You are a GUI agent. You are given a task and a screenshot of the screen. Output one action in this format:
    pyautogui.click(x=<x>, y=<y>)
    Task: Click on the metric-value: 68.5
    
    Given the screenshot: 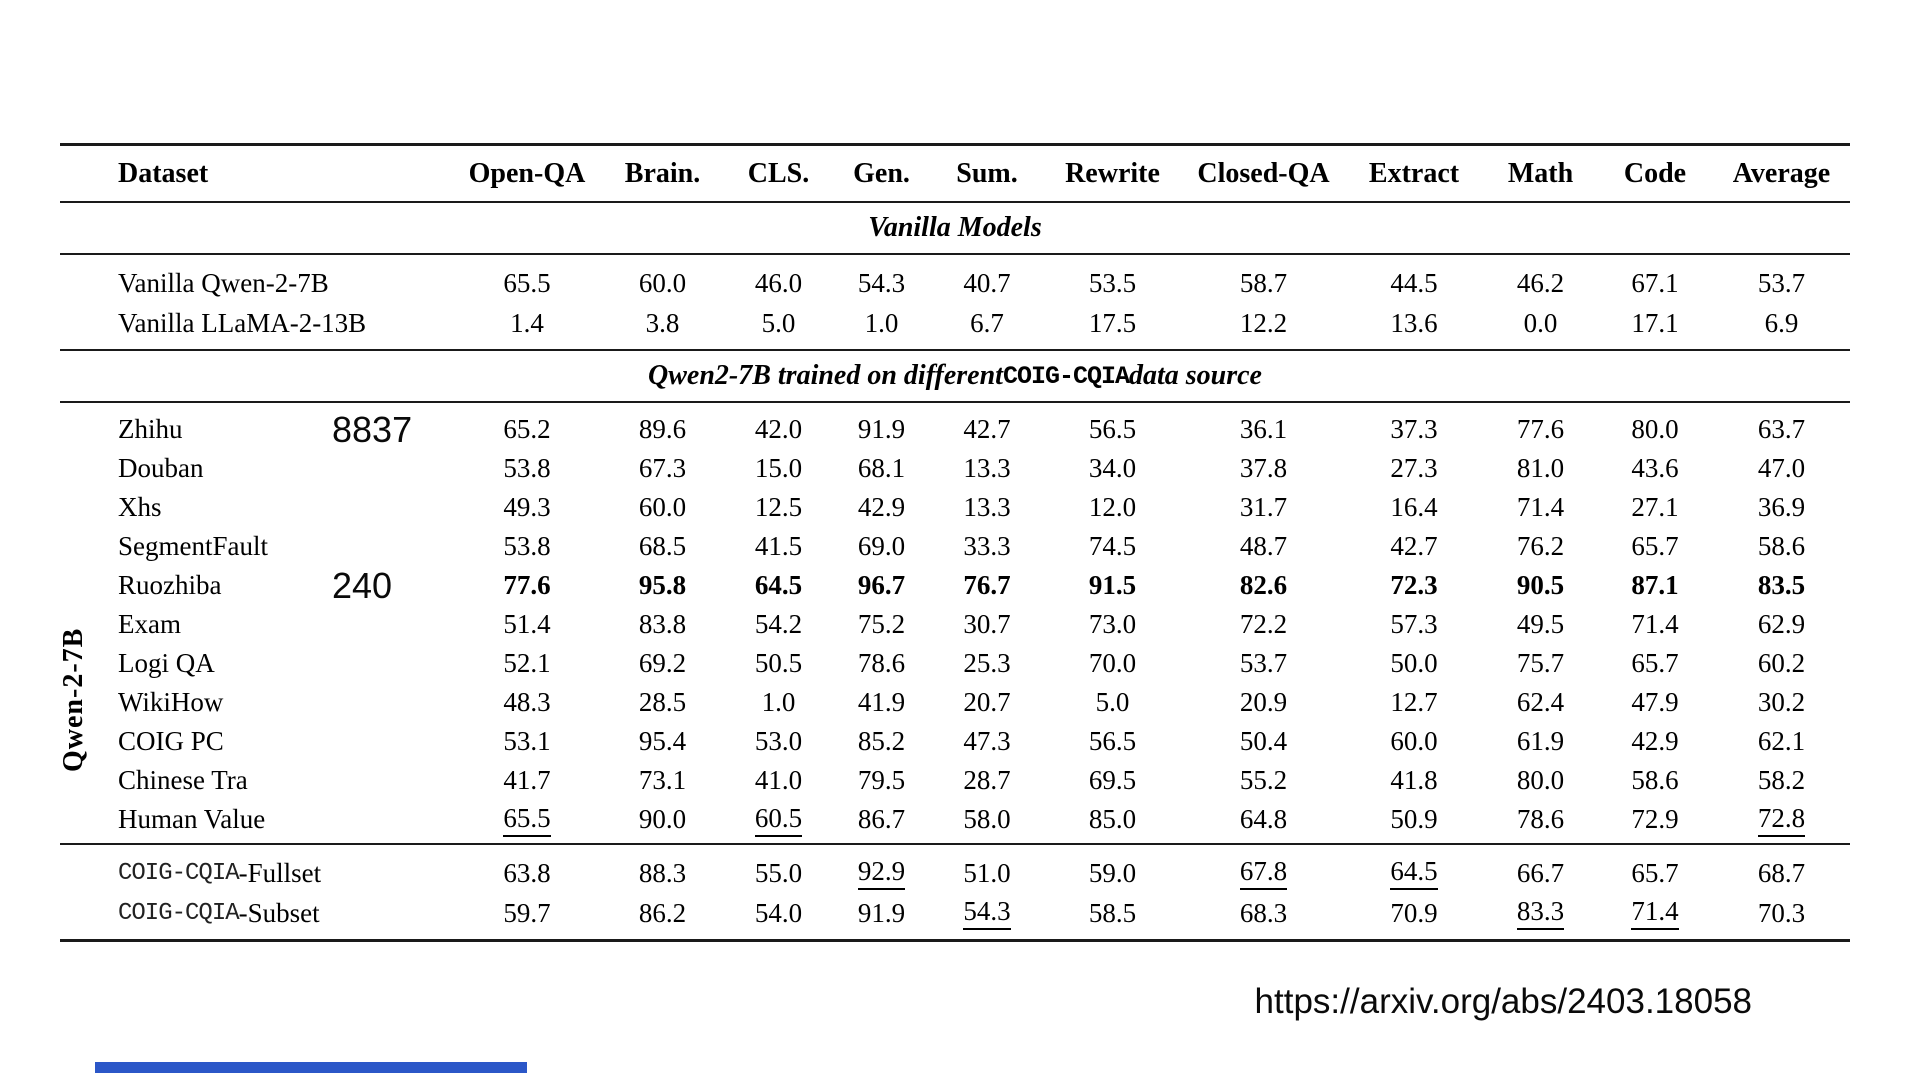 What is the action you would take?
    pyautogui.click(x=662, y=546)
    